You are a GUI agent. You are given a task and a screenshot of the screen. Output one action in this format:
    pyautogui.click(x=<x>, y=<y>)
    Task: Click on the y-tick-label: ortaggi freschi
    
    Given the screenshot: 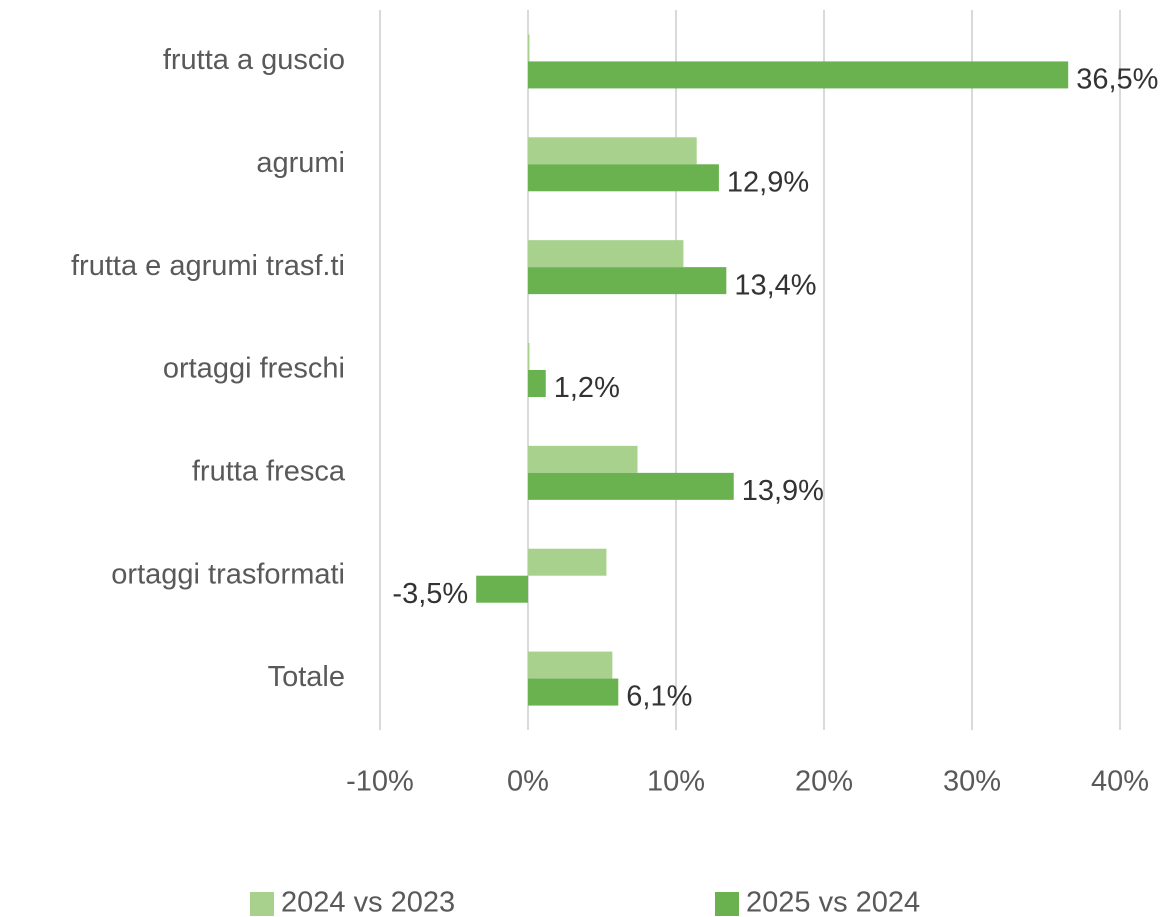 What is the action you would take?
    pyautogui.click(x=254, y=369)
    